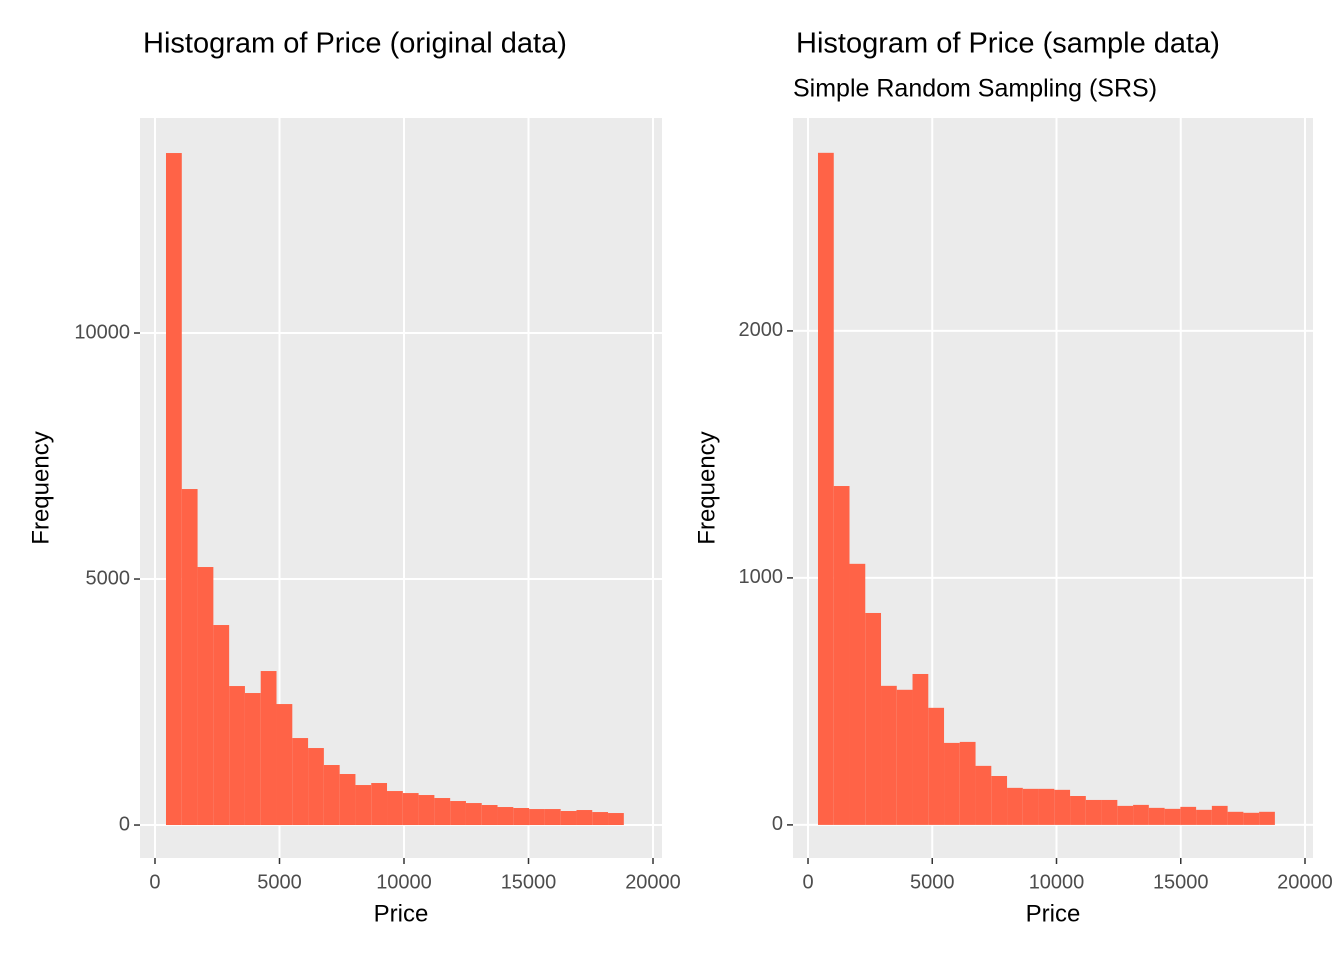 This screenshot has width=1344, height=960. I want to click on chart-title: Histogram of Price (original data), so click(355, 44).